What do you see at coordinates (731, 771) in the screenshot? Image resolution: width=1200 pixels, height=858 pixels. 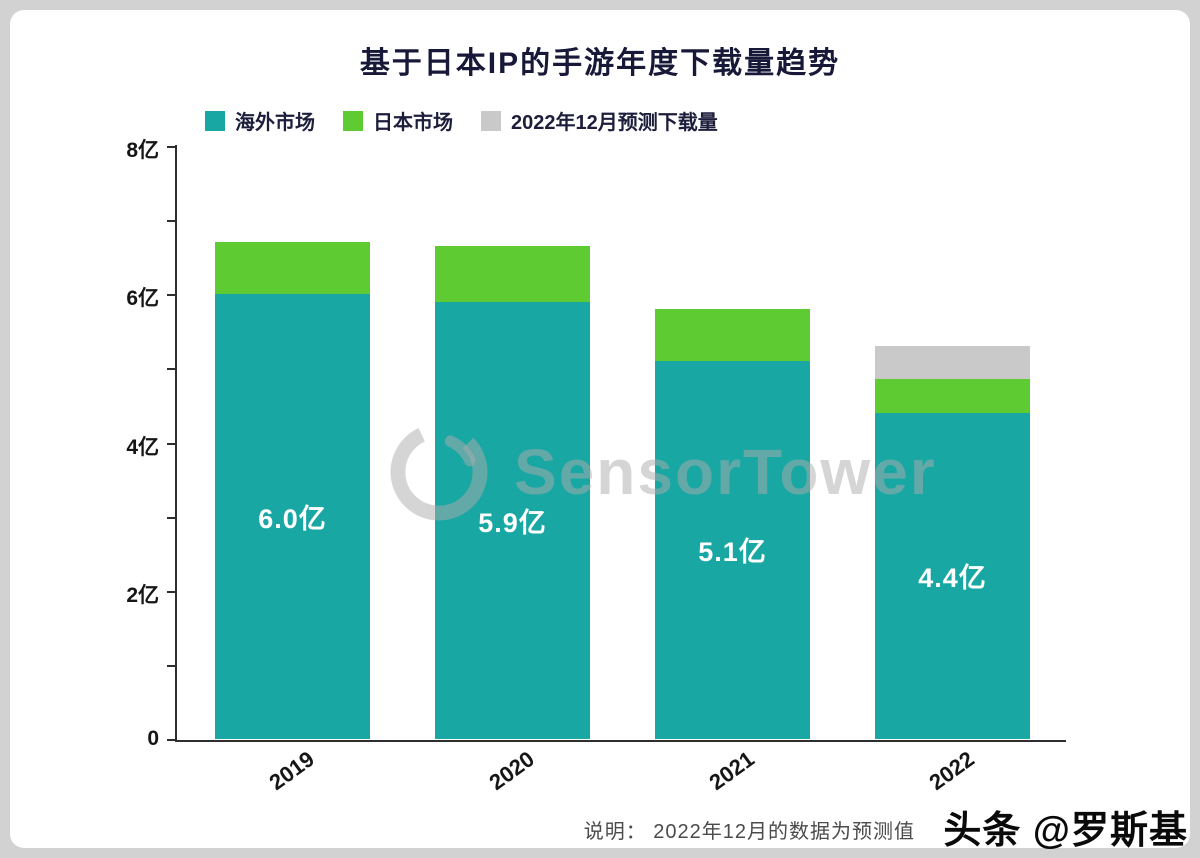 I see `x-axis-label-2021: 2021` at bounding box center [731, 771].